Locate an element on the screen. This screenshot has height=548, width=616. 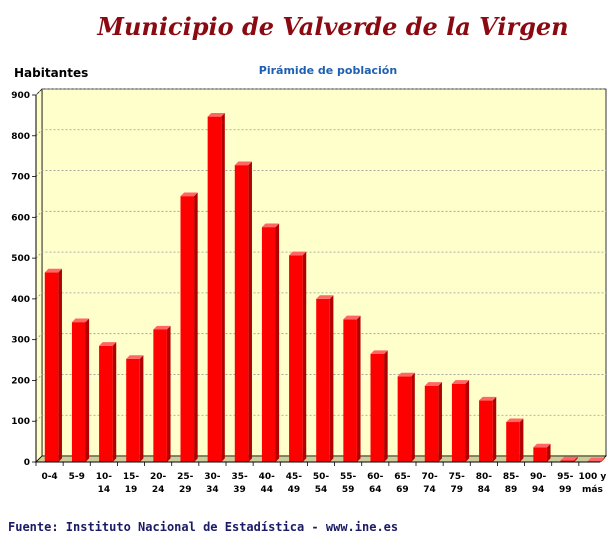
x-tick-label-line: 14 is located at coordinates (104, 490).